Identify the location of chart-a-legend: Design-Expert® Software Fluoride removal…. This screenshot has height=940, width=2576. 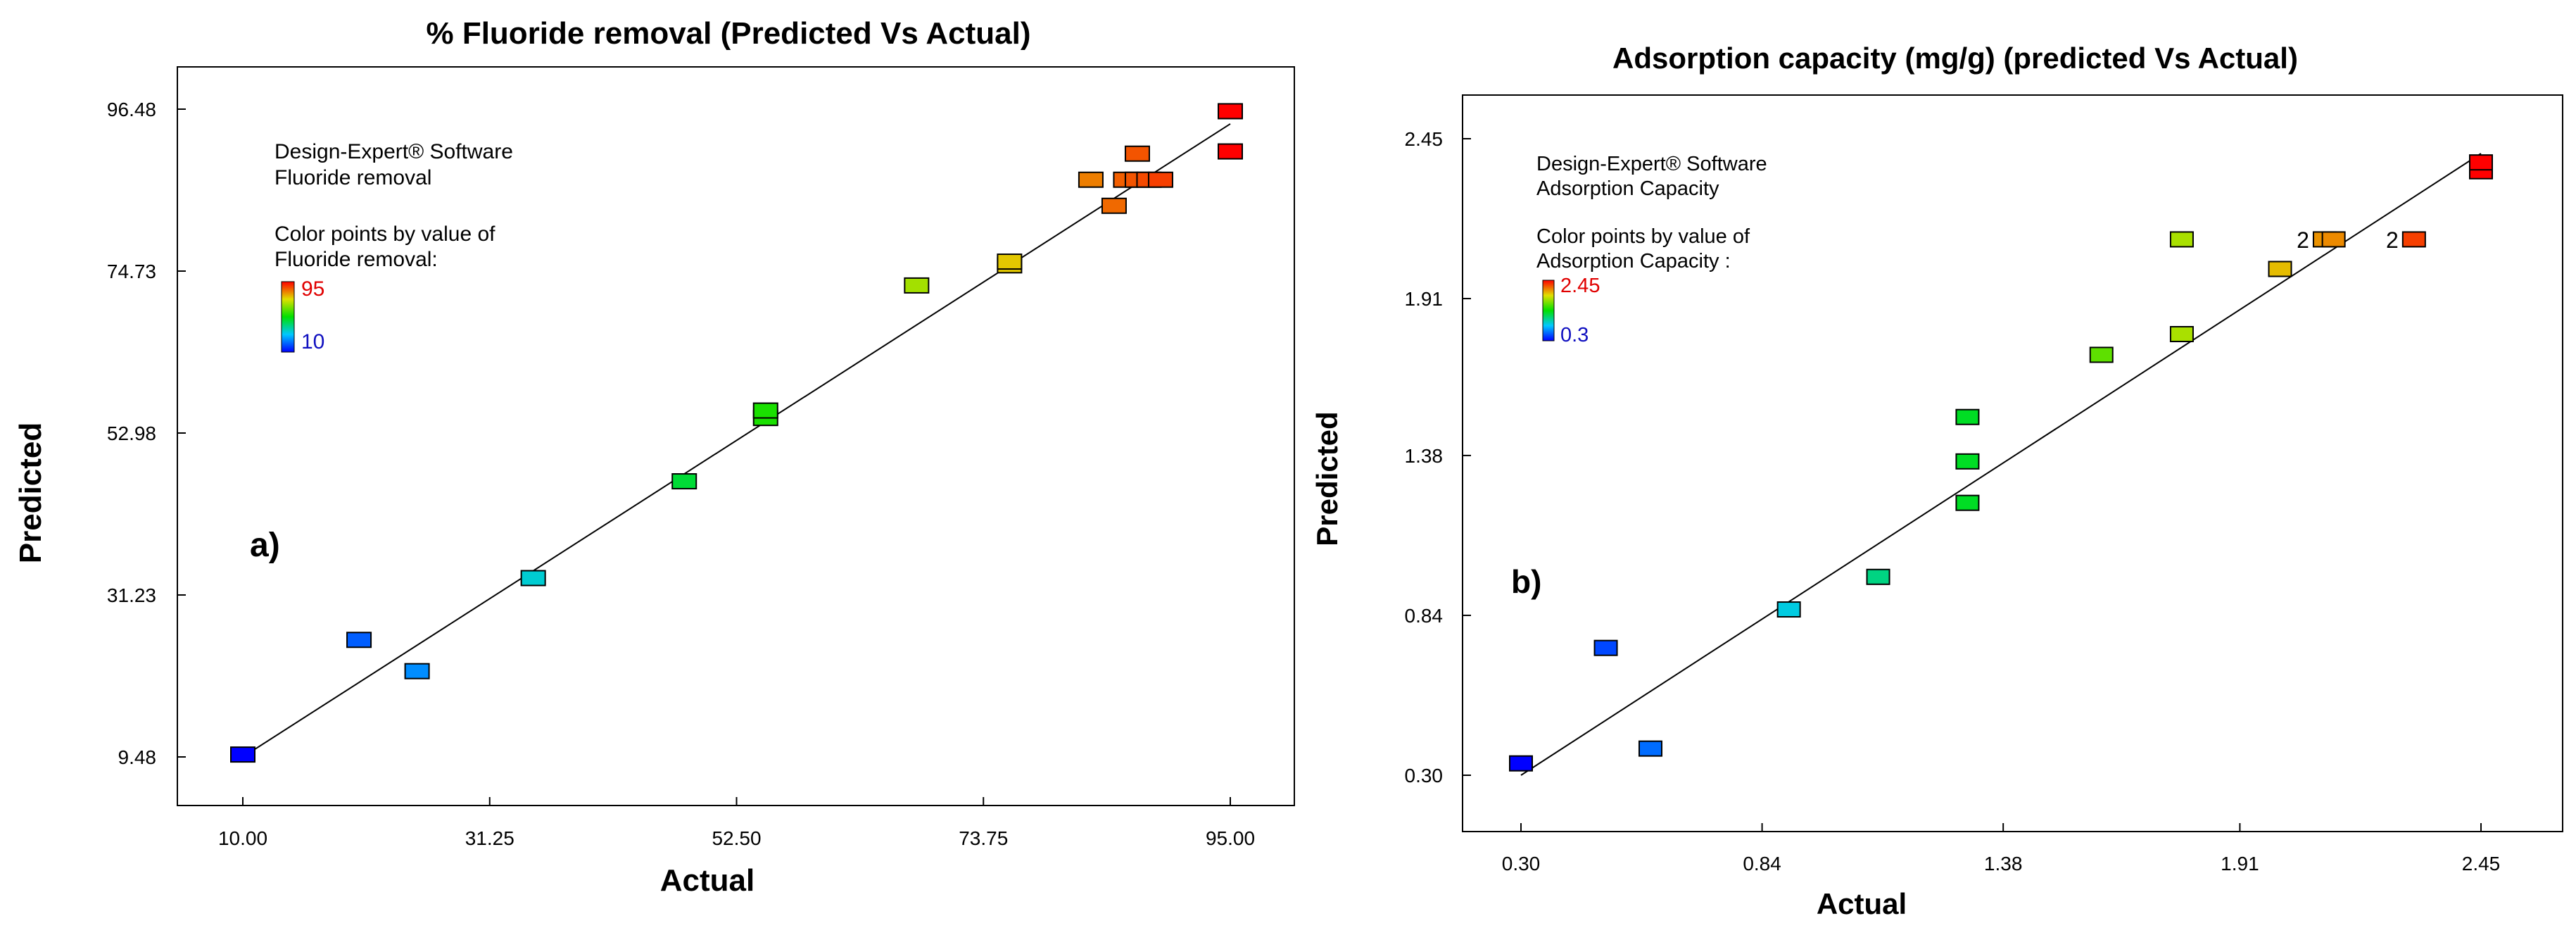
(393, 247).